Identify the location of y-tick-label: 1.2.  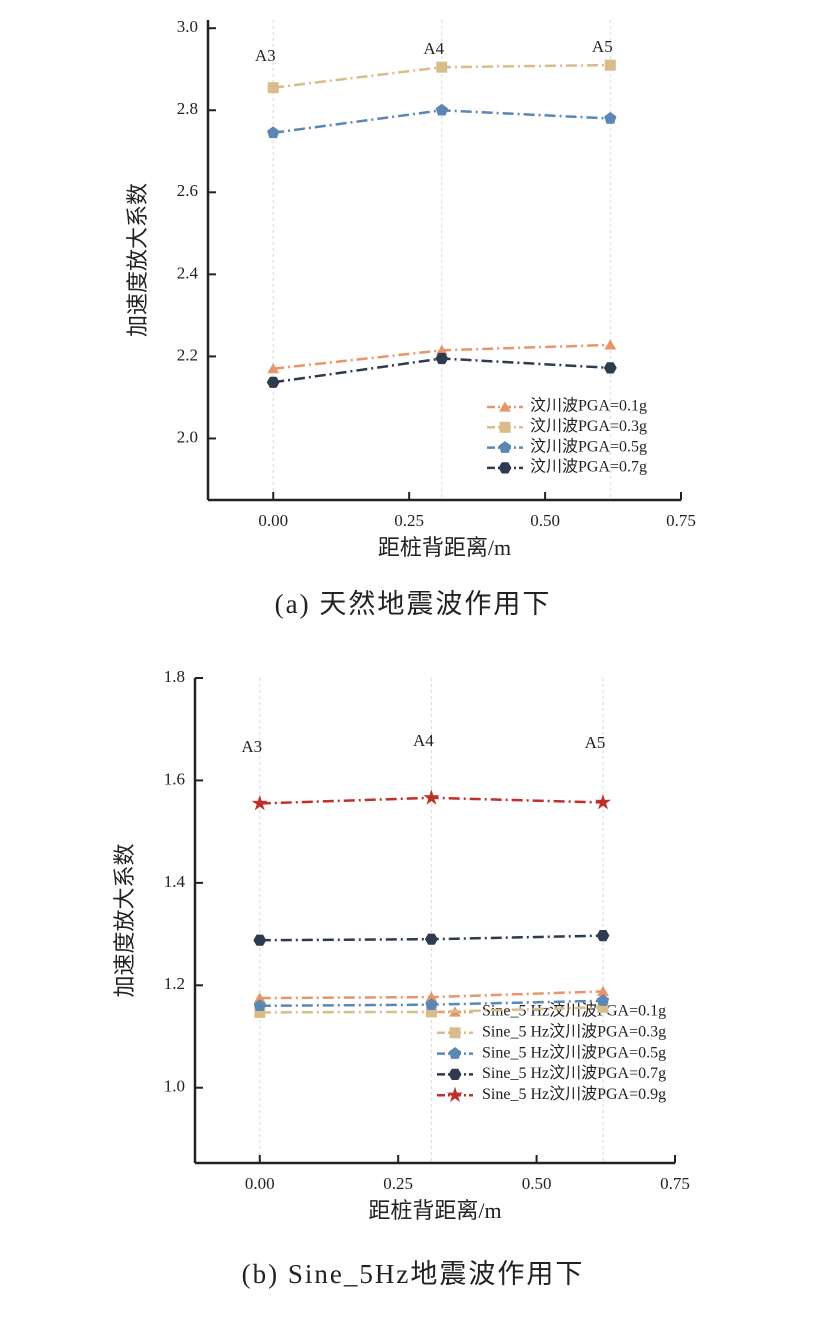
(174, 983).